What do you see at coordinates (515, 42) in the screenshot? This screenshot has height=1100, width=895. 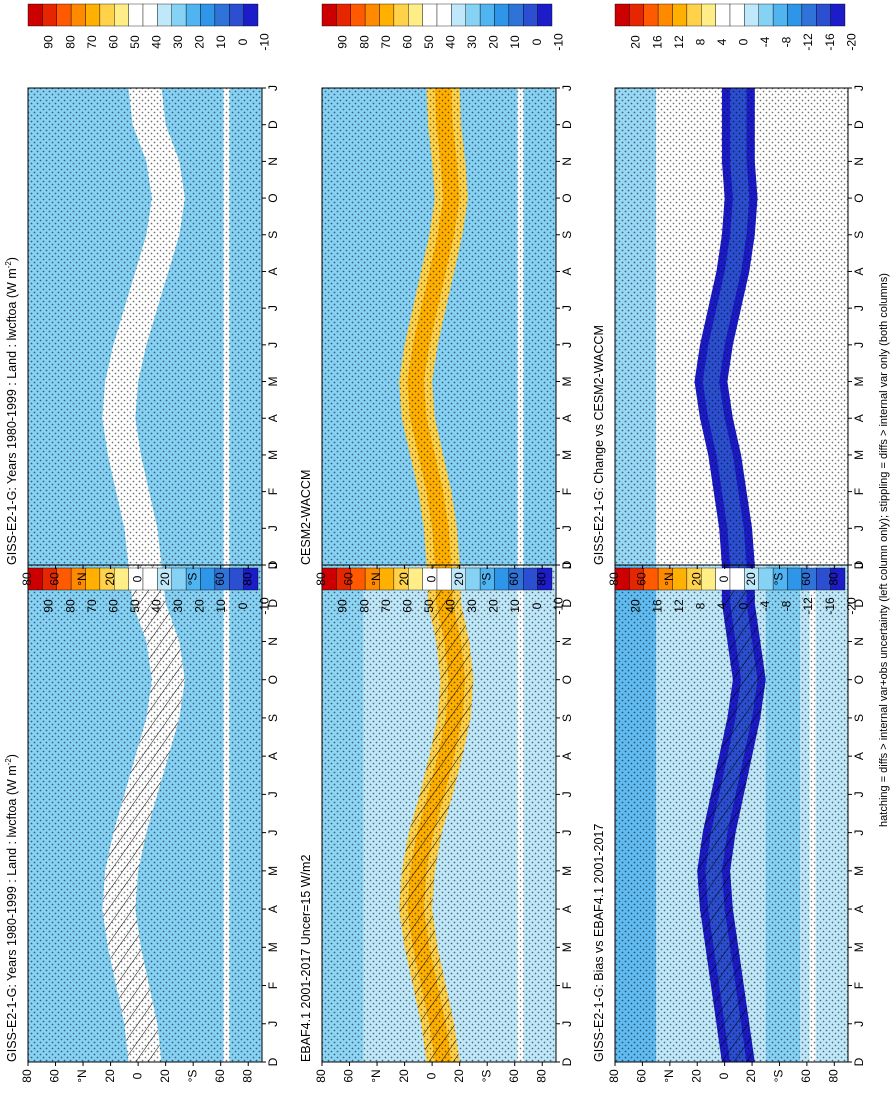 I see `colorbar-label: 10` at bounding box center [515, 42].